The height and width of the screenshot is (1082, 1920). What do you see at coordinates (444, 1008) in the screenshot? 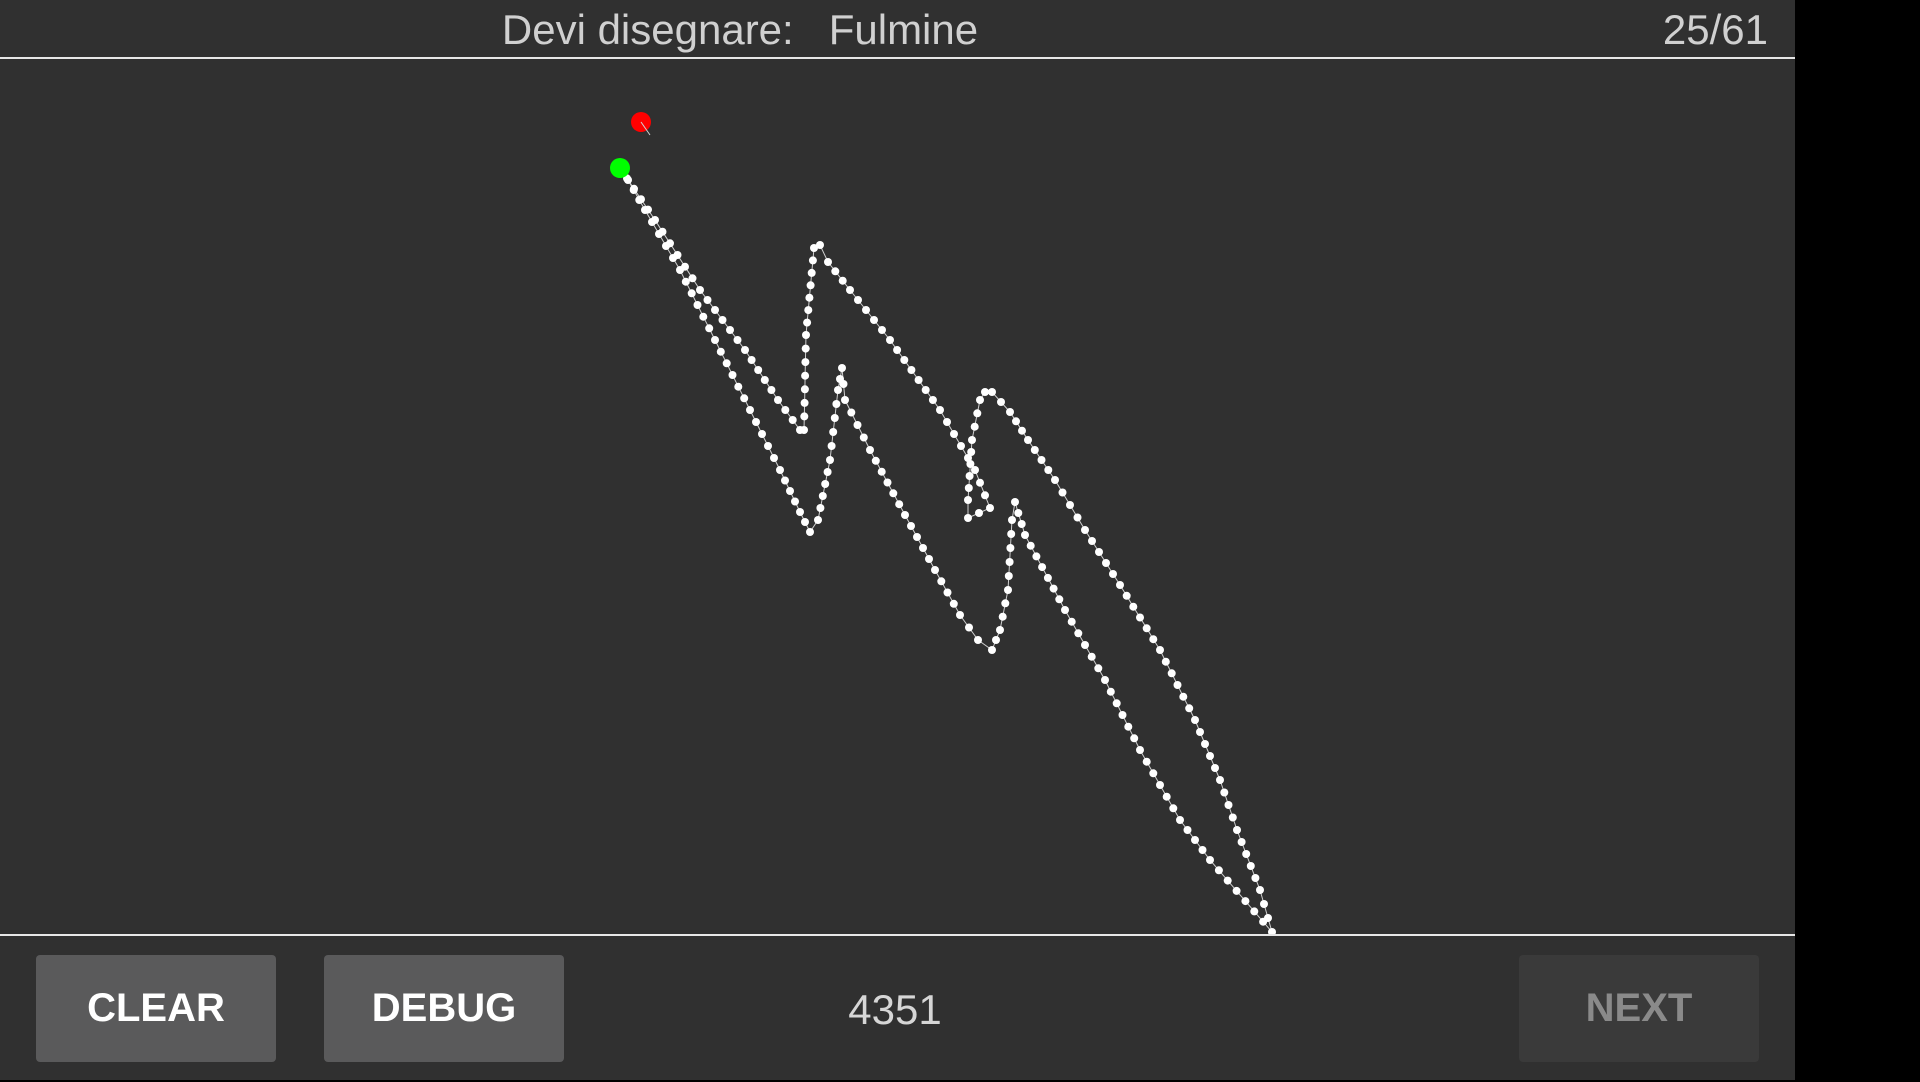
I see `debug-button: DEBUG` at bounding box center [444, 1008].